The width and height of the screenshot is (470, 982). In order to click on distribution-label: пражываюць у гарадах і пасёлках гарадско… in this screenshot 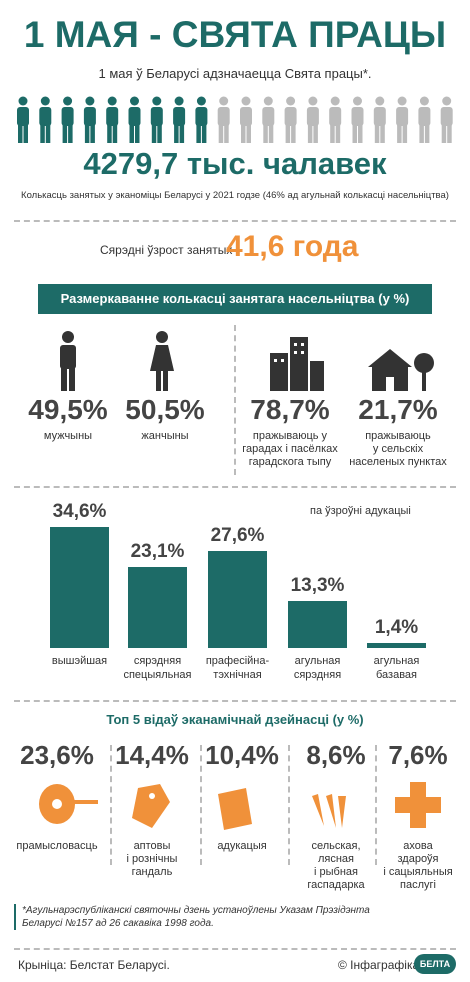, I will do `click(290, 449)`.